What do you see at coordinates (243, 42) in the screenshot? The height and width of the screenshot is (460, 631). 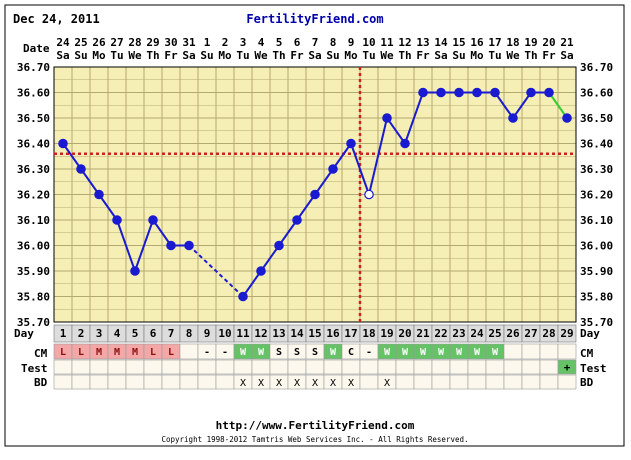 I see `date-label: 3` at bounding box center [243, 42].